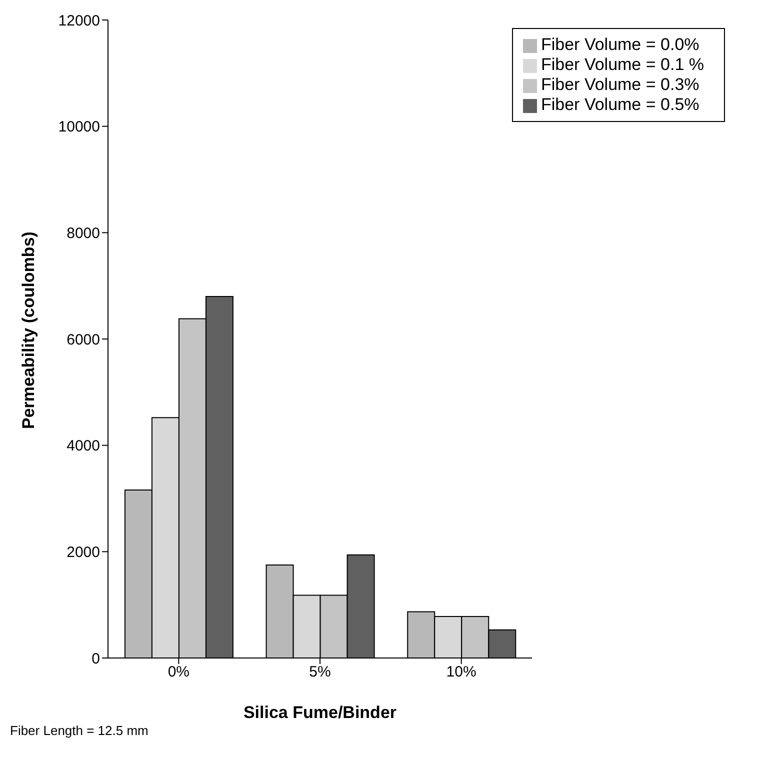 The height and width of the screenshot is (777, 773). Describe the element at coordinates (79, 730) in the screenshot. I see `text: Fiber Length = 12.5 mm` at that location.